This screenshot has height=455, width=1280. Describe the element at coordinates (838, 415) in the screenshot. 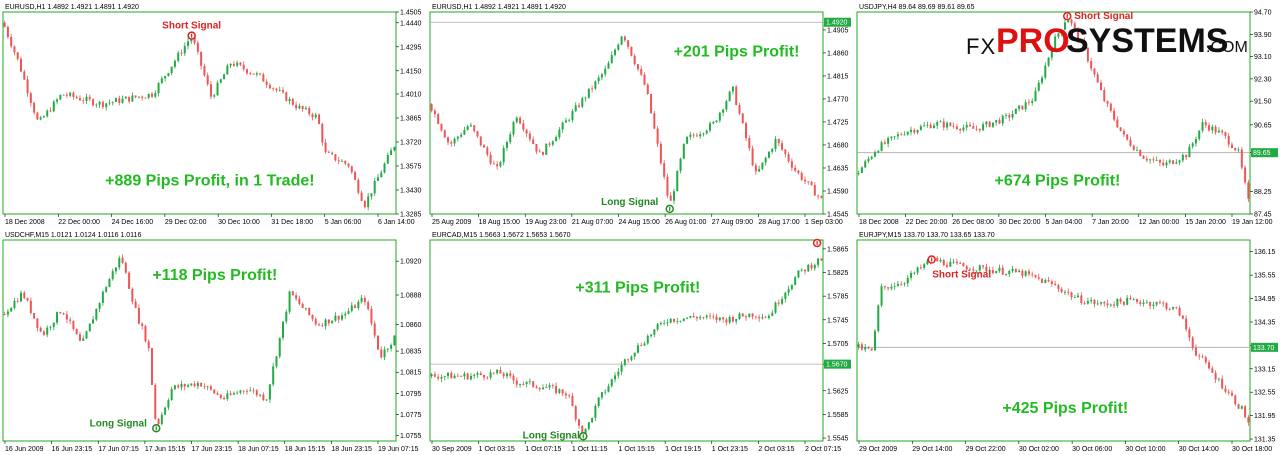

I see `y-tick-label: 1.5585` at that location.